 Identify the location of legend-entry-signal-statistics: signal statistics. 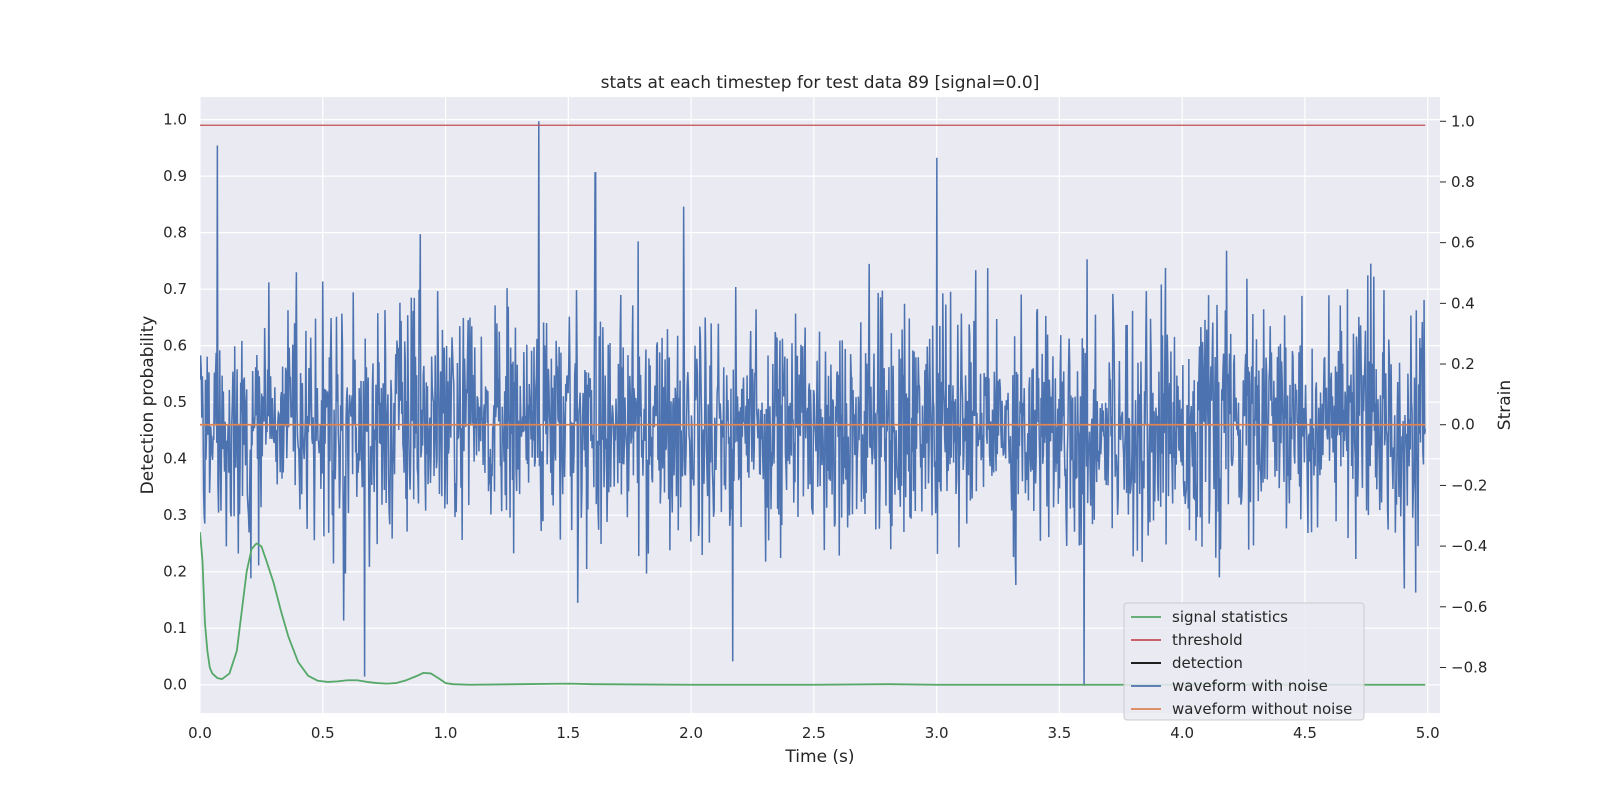
(1209, 617).